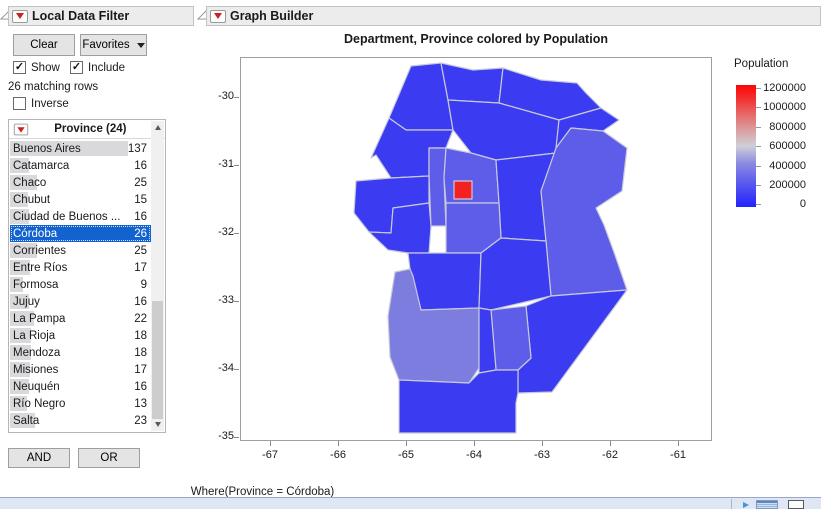 This screenshot has width=821, height=509. Describe the element at coordinates (746, 146) in the screenshot. I see `legend-gradient-bar` at that location.